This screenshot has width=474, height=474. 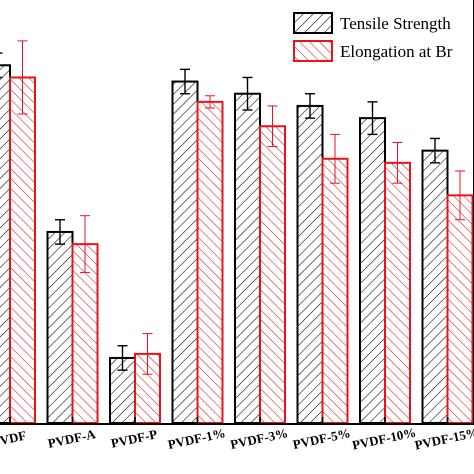 What do you see at coordinates (196, 438) in the screenshot?
I see `x-tick-label-3: PVDF-1%` at bounding box center [196, 438].